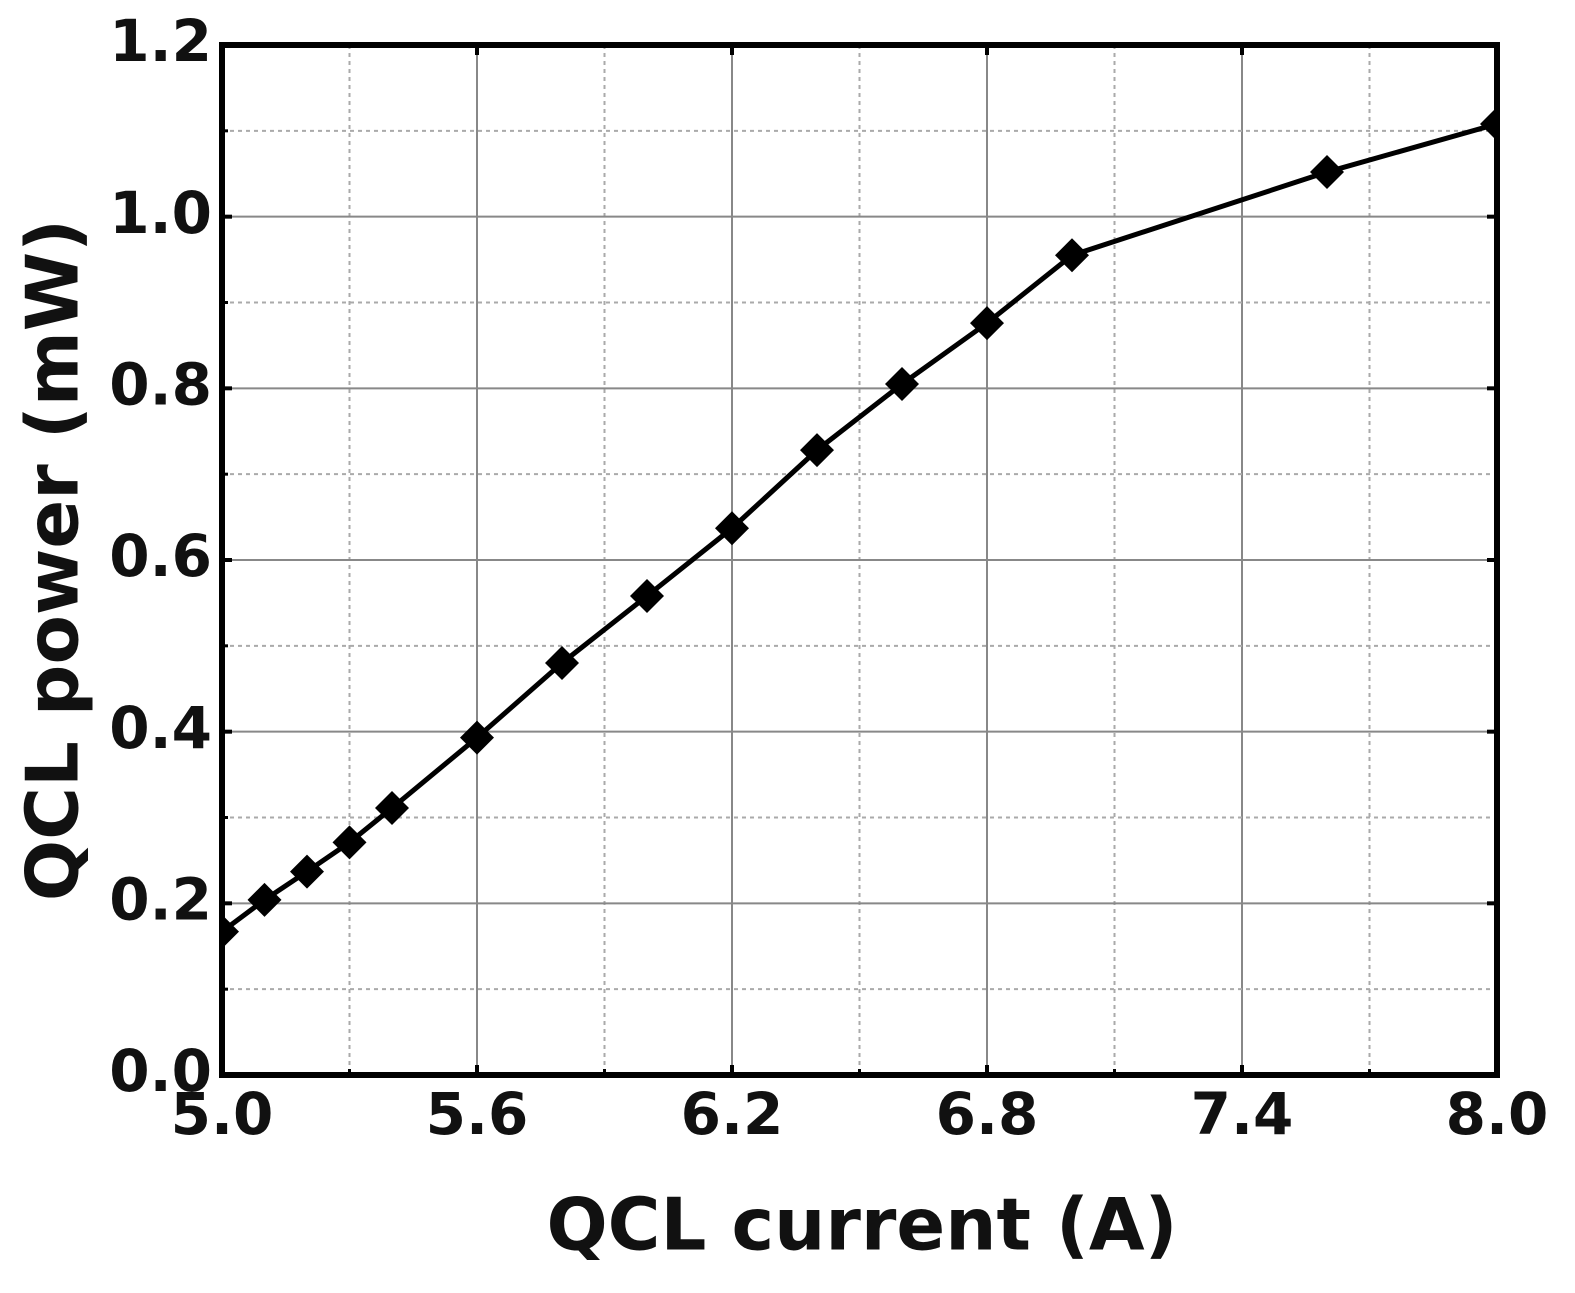 This screenshot has width=1575, height=1293. What do you see at coordinates (160, 41) in the screenshot?
I see `y-tick-label: 1.2` at bounding box center [160, 41].